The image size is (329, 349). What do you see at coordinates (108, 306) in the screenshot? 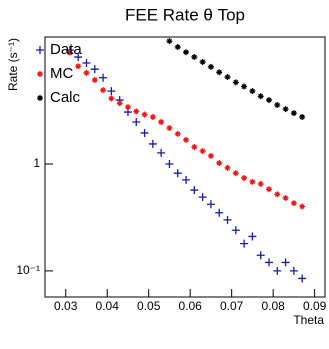
I see `x-tick-label: 0.04` at bounding box center [108, 306].